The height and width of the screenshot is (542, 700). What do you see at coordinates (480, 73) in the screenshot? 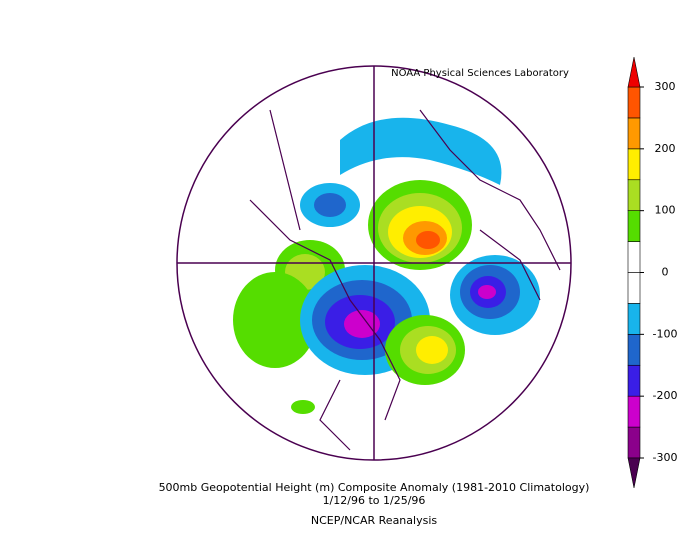
I see `credit: NOAA Physical Sciences Laboratory` at bounding box center [480, 73].